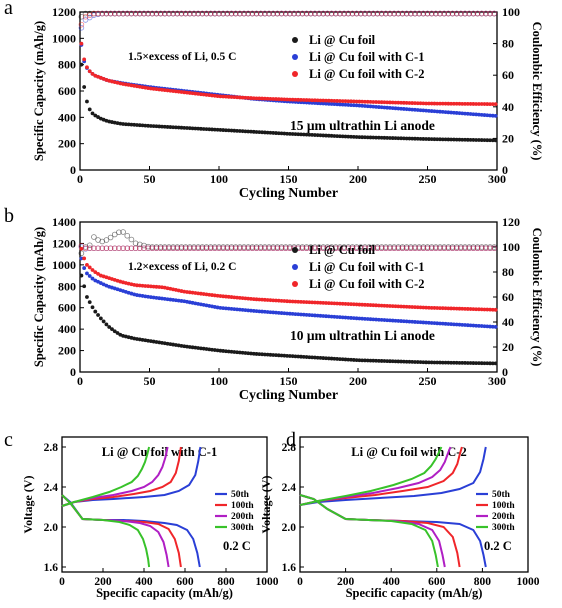  Describe the element at coordinates (511, 12) in the screenshot. I see `y2-tick-label: 100` at that location.